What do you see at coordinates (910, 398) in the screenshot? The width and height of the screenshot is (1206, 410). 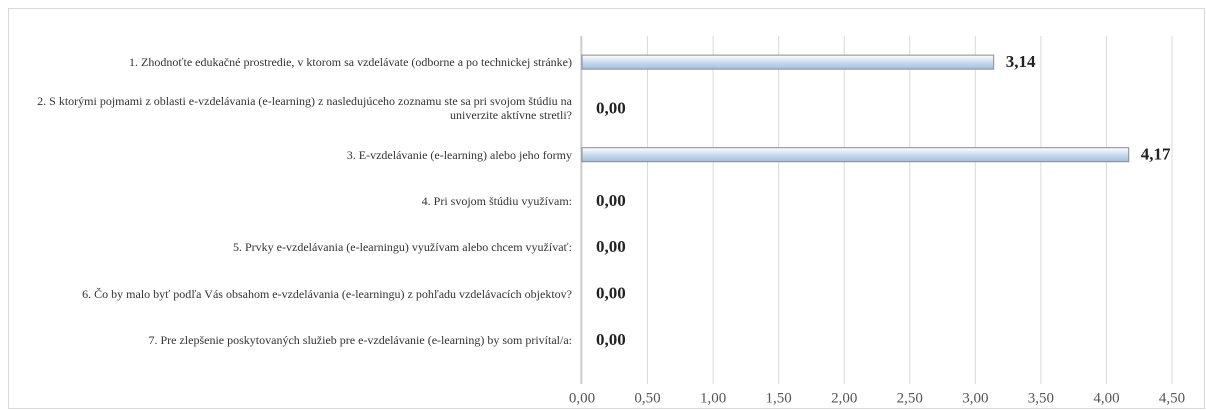 I see `x-tick-label: 2,50` at bounding box center [910, 398].